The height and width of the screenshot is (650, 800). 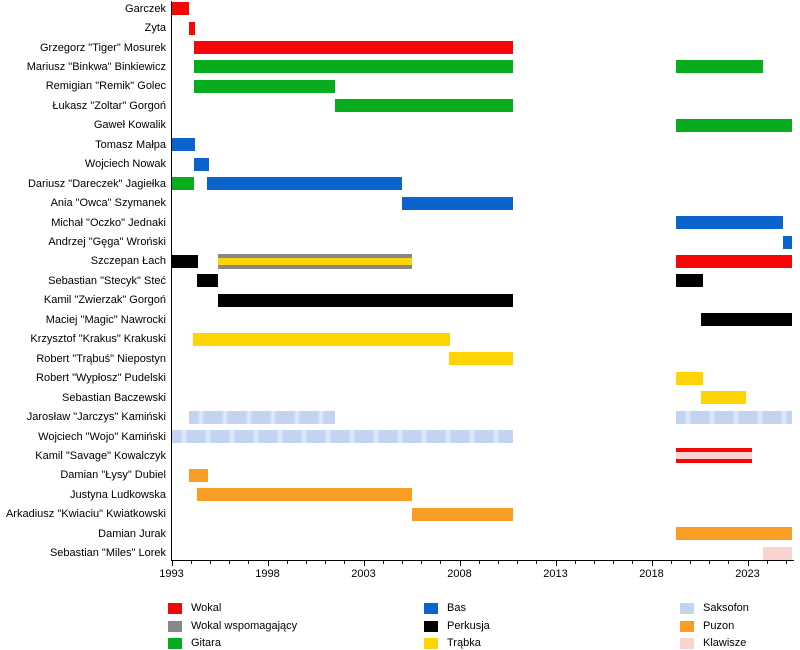 I want to click on member-label: Gaweł Kowalik, so click(x=129, y=125).